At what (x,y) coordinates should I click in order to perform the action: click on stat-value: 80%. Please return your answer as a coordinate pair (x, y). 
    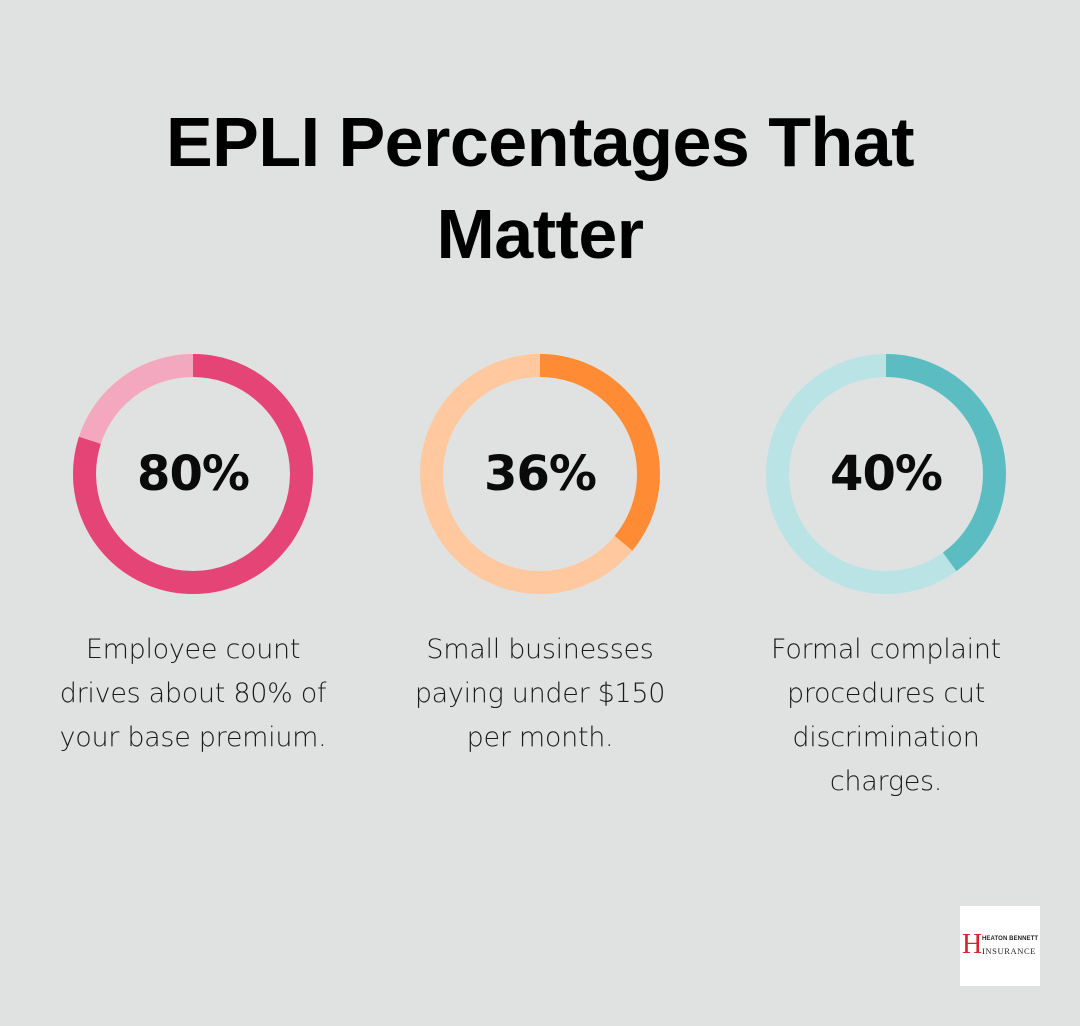
    Looking at the image, I should click on (193, 474).